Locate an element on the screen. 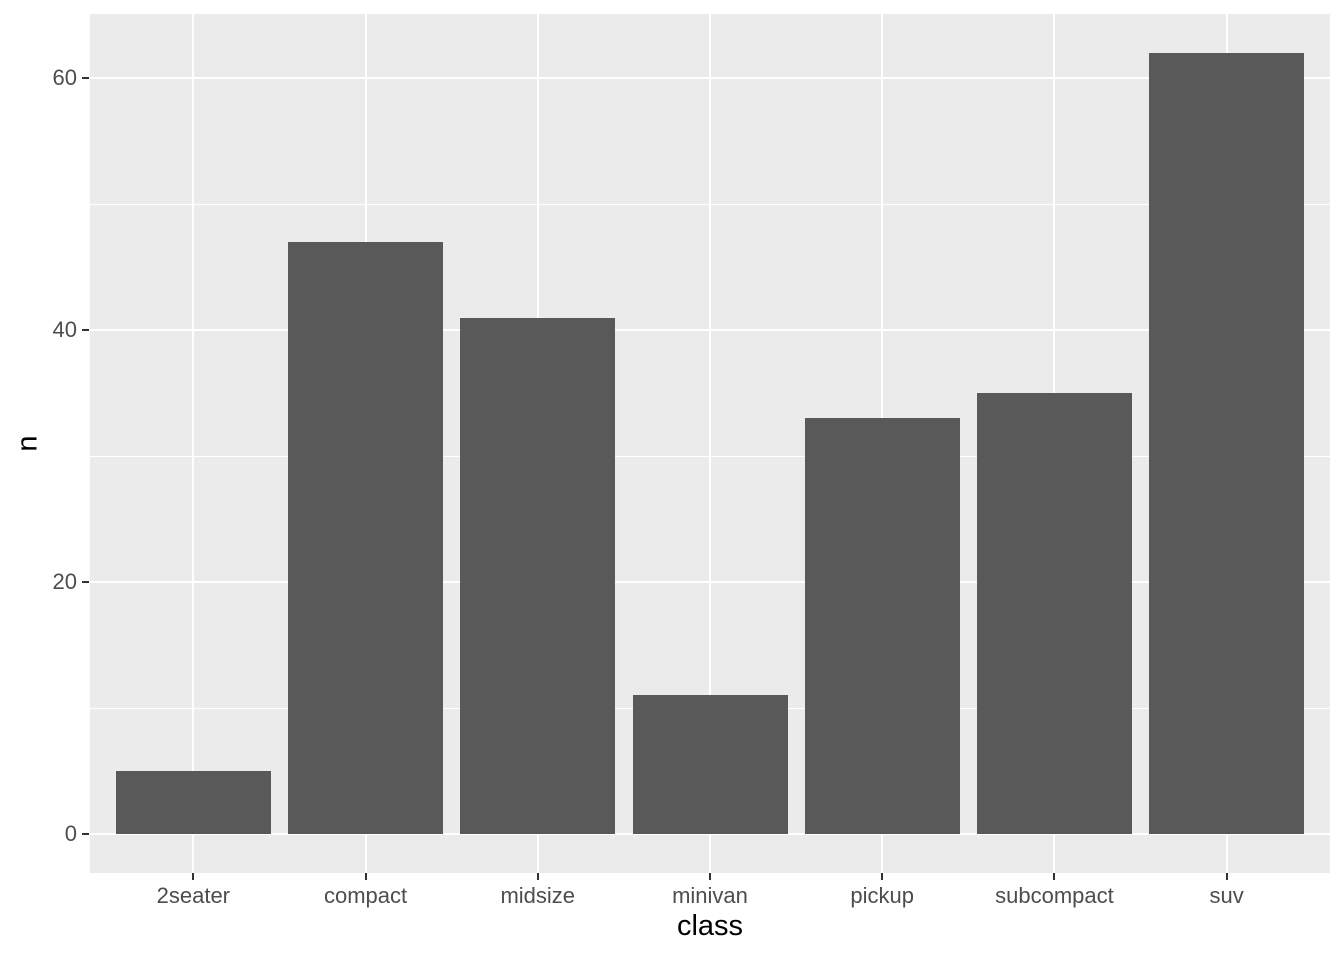  x-tick-mark-minivan is located at coordinates (710, 876).